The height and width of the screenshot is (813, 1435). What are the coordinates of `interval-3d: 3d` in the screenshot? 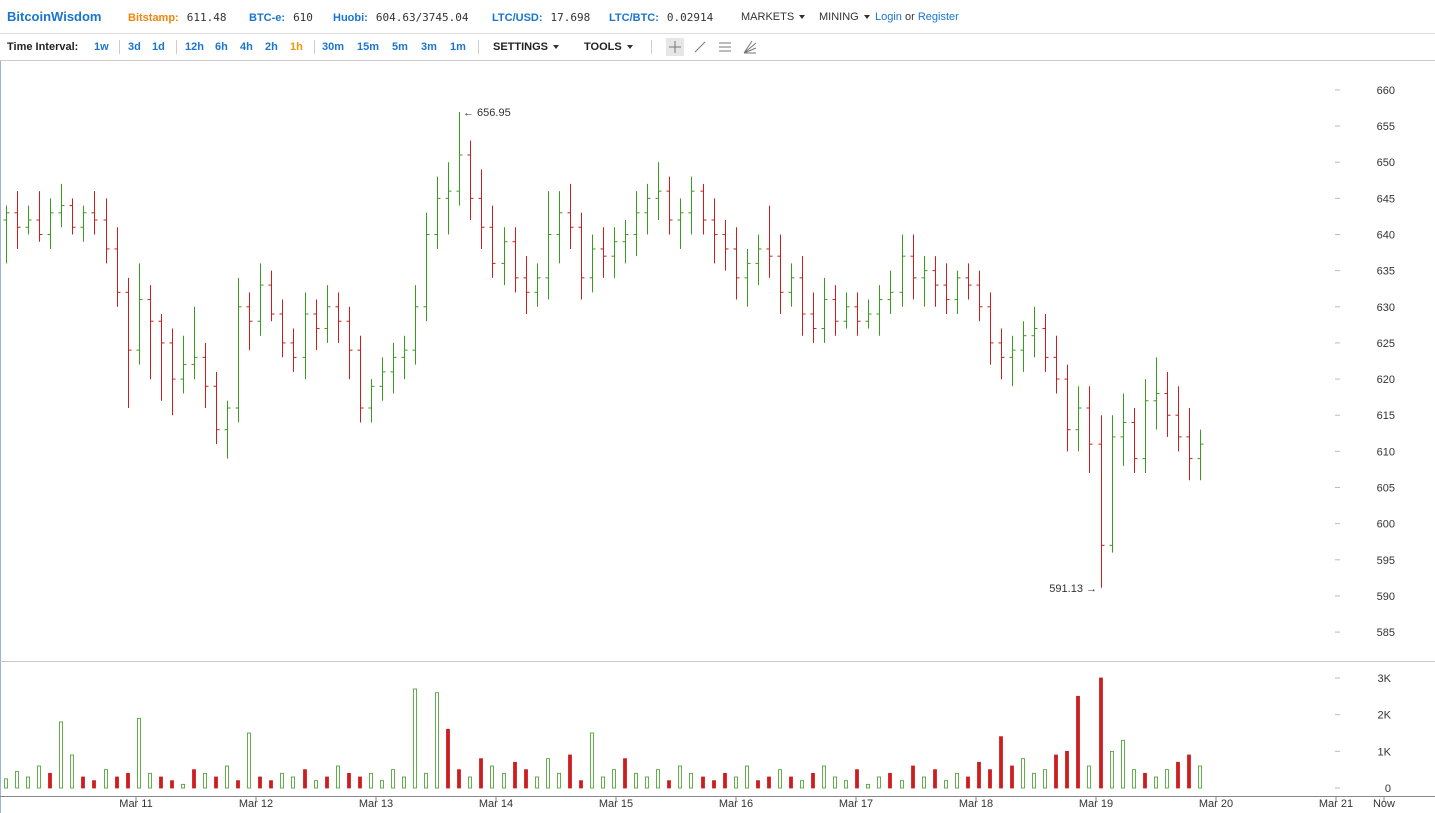 It's located at (134, 47).